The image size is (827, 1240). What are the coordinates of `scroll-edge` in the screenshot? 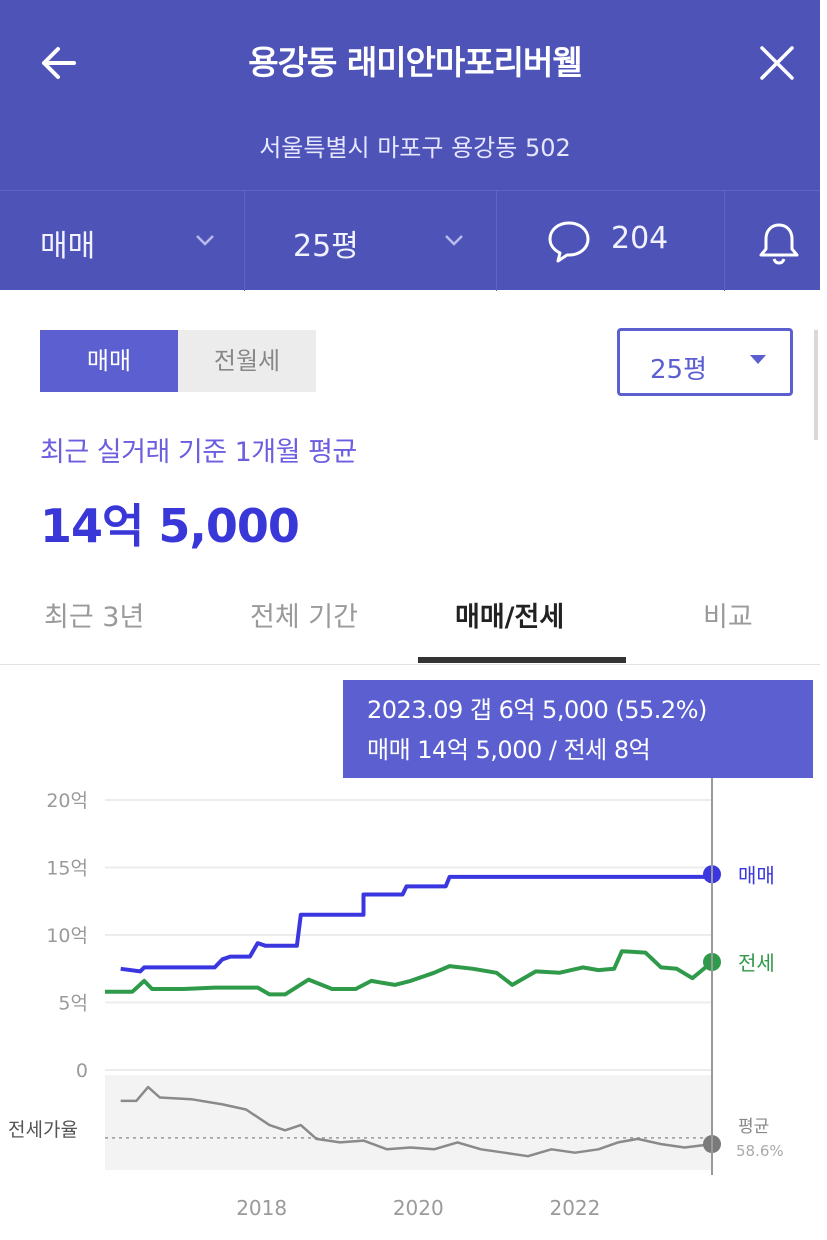 It's located at (816, 385).